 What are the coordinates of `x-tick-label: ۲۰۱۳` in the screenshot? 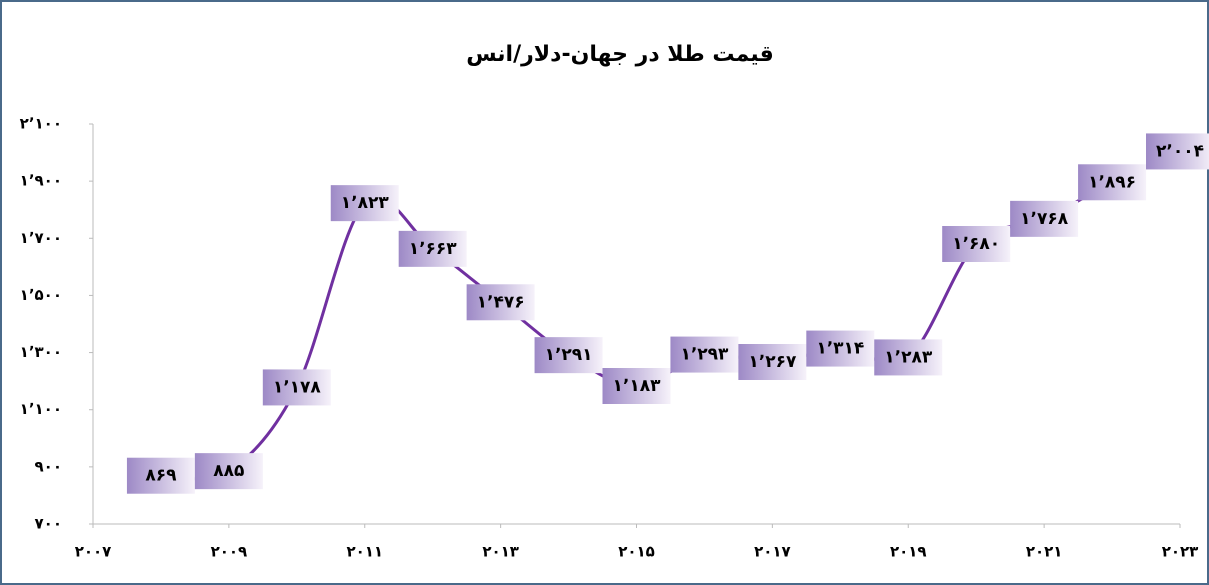 It's located at (500, 552).